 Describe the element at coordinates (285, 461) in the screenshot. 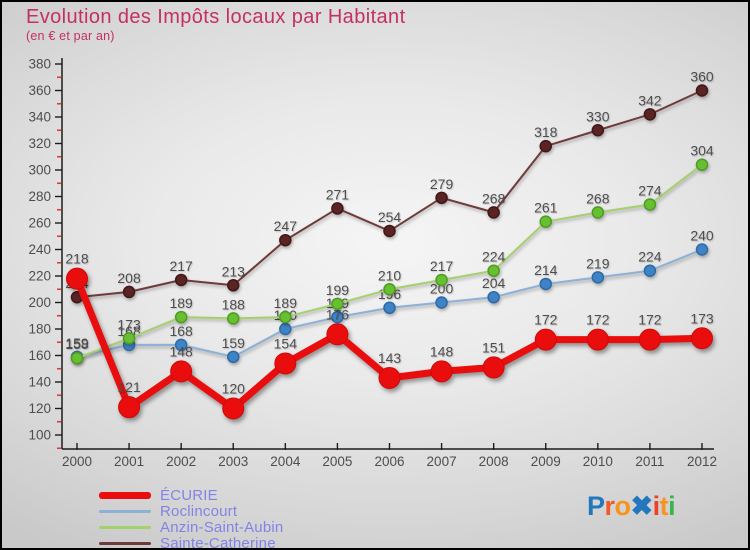

I see `x-tick-label: 2004` at that location.